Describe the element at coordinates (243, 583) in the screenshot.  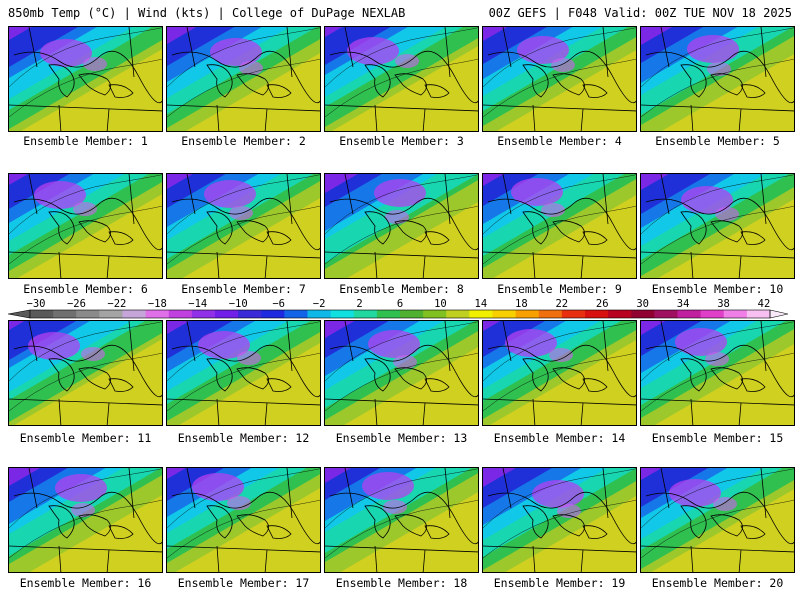
I see `ensemble-member-caption: Ensemble Member: 17` at that location.